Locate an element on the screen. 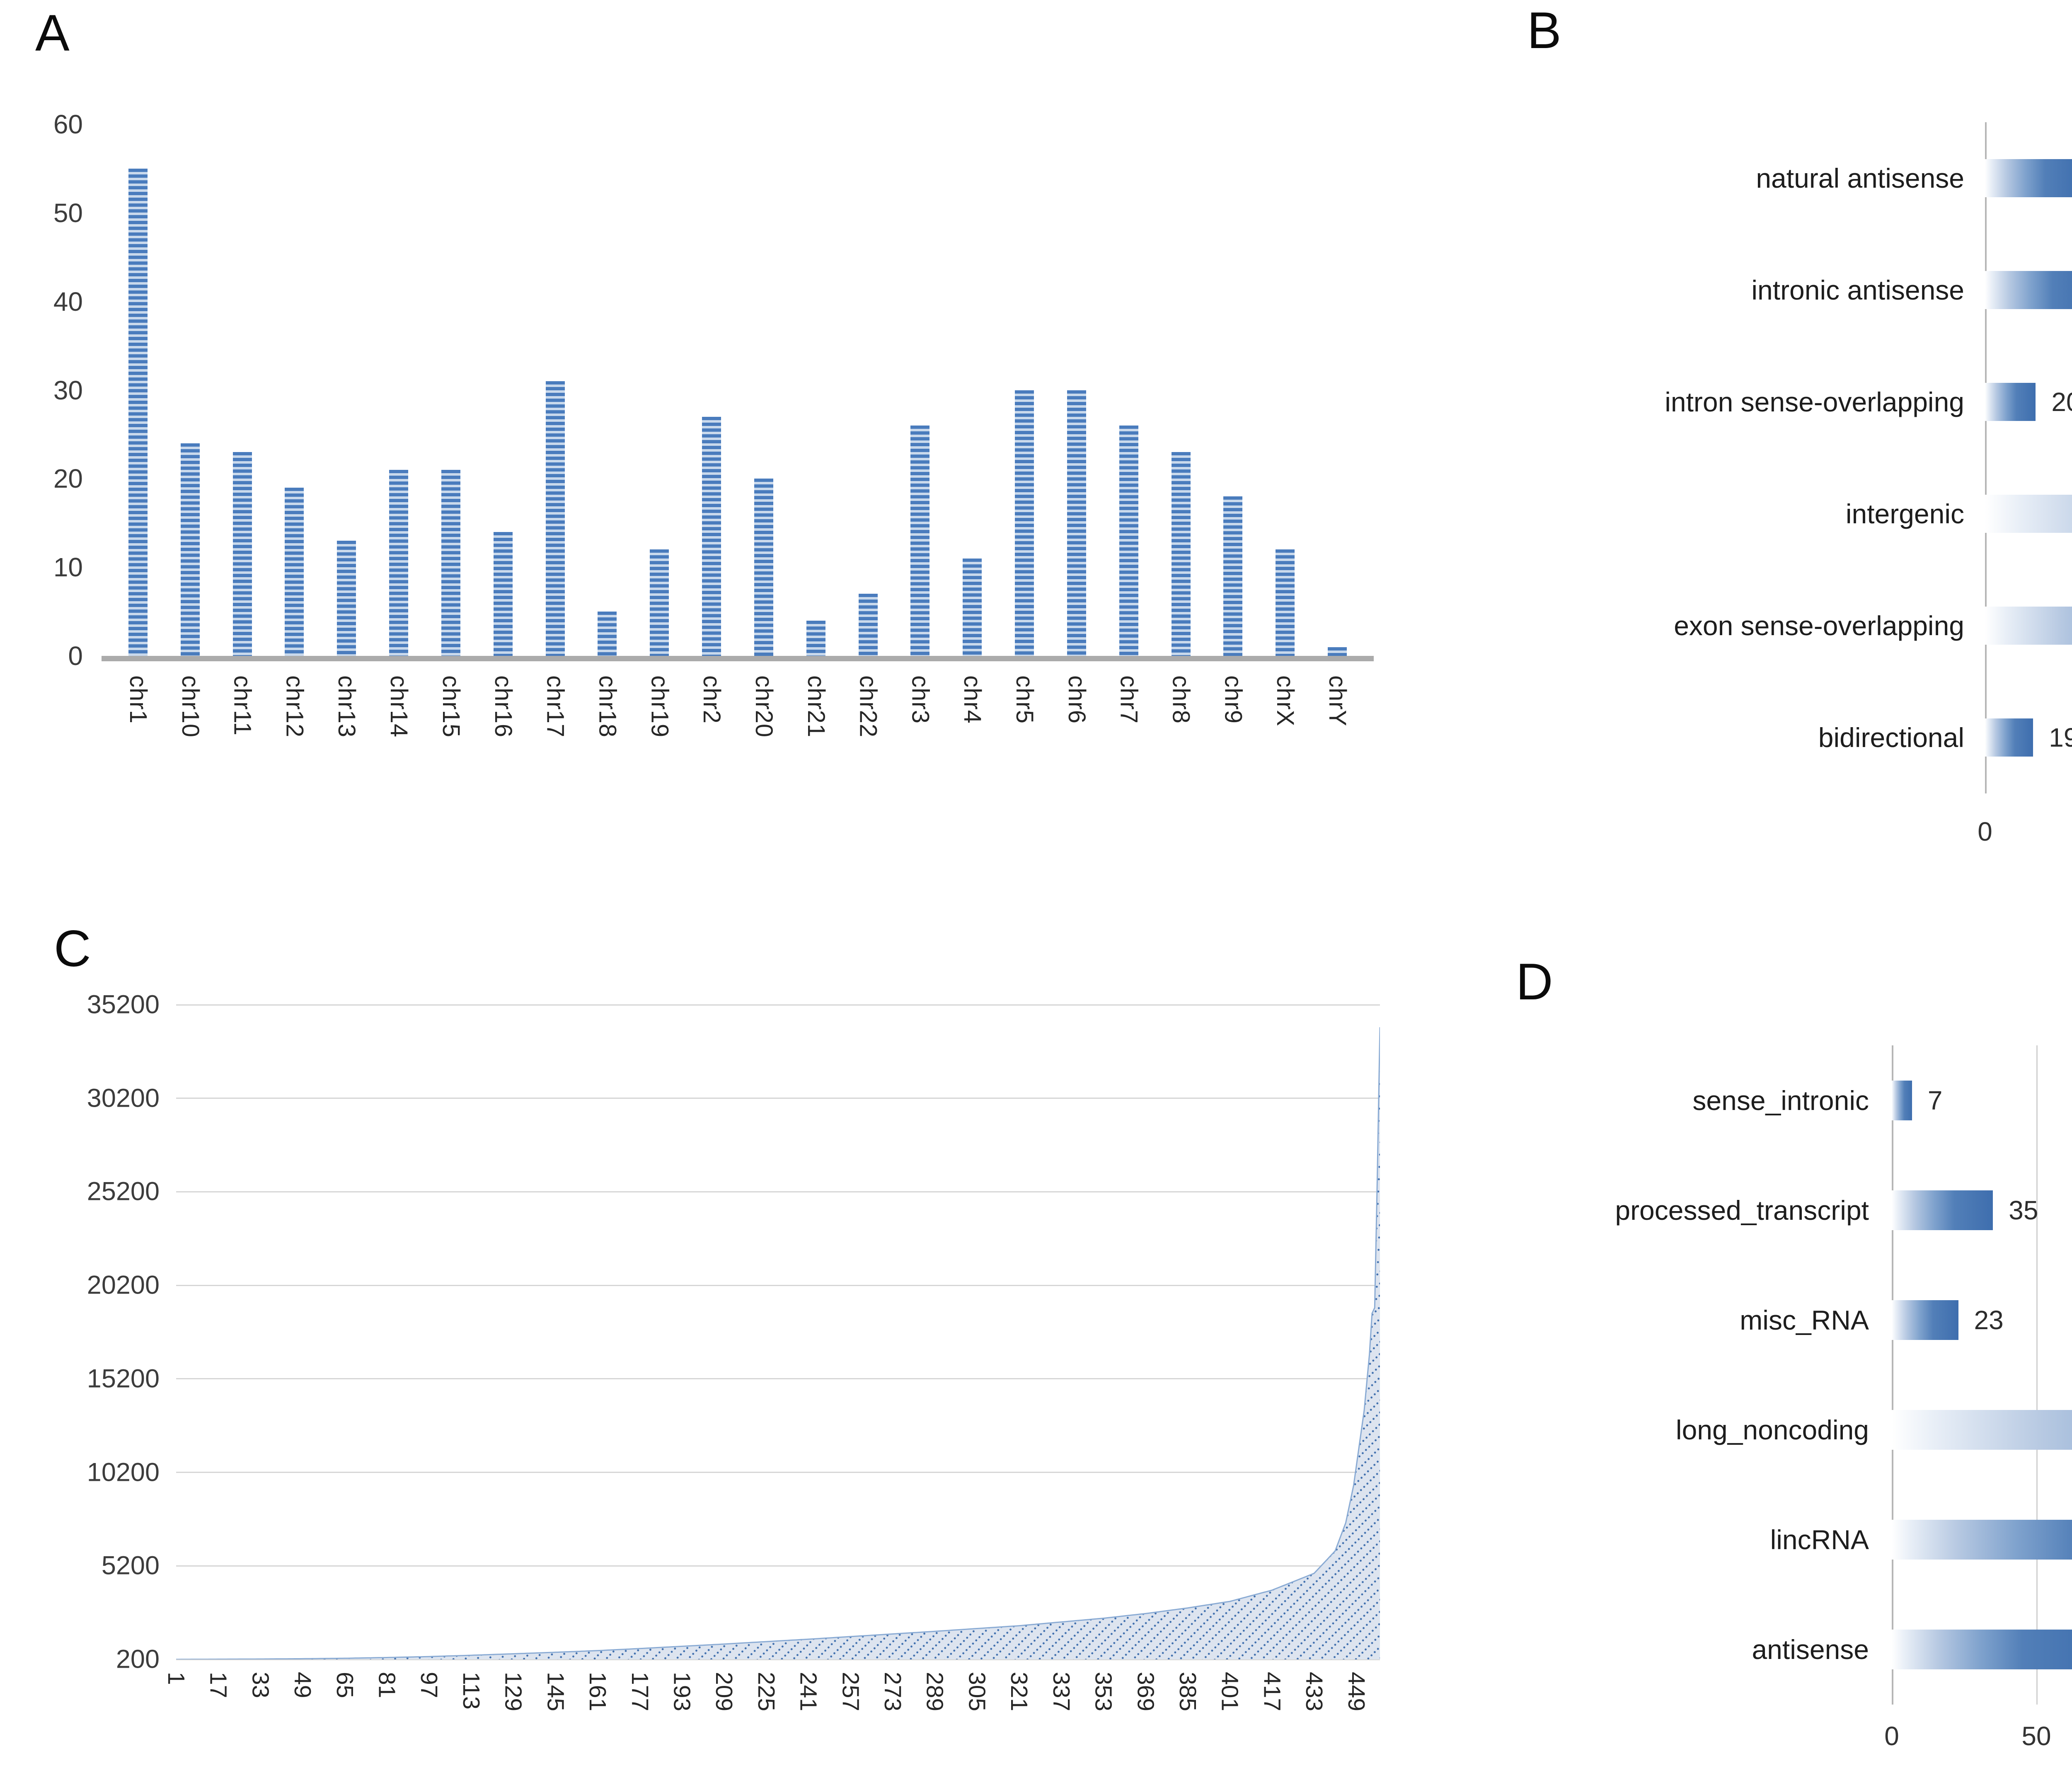 The image size is (2072, 1775). bar-intronic-antisense is located at coordinates (2028, 290).